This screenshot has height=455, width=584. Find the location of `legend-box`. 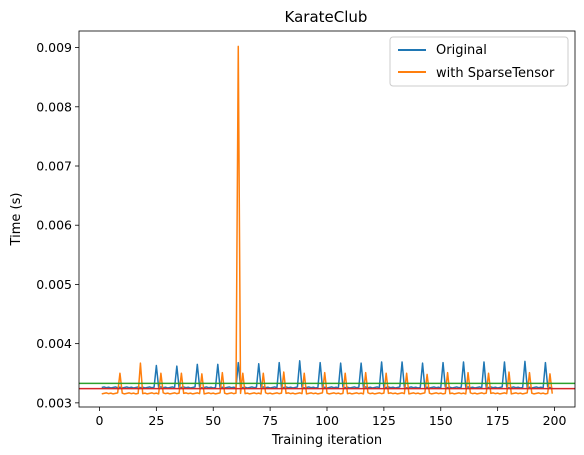

legend-box is located at coordinates (479, 61).